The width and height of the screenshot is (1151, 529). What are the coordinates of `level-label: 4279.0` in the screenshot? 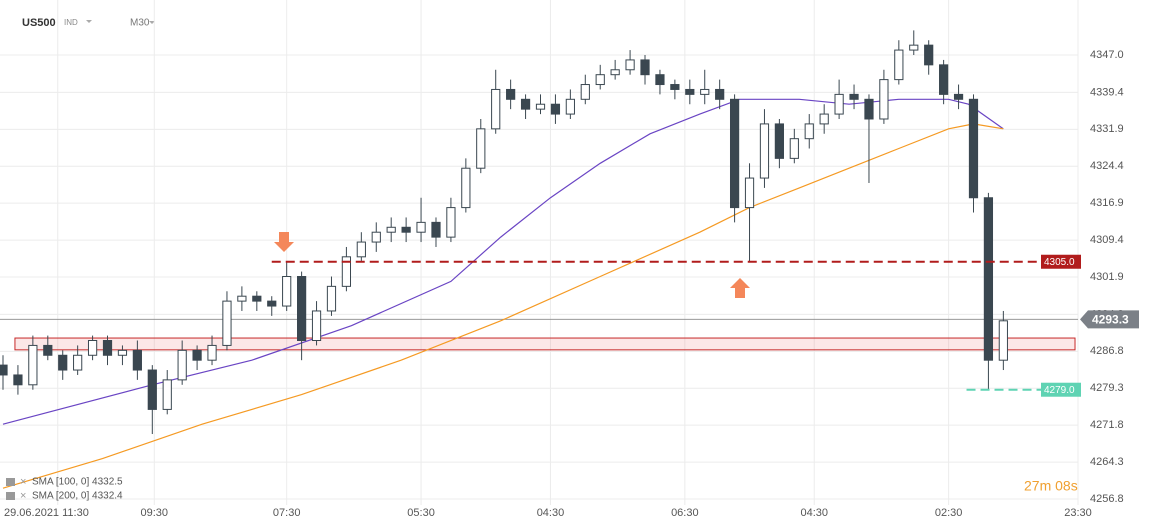 It's located at (1059, 390).